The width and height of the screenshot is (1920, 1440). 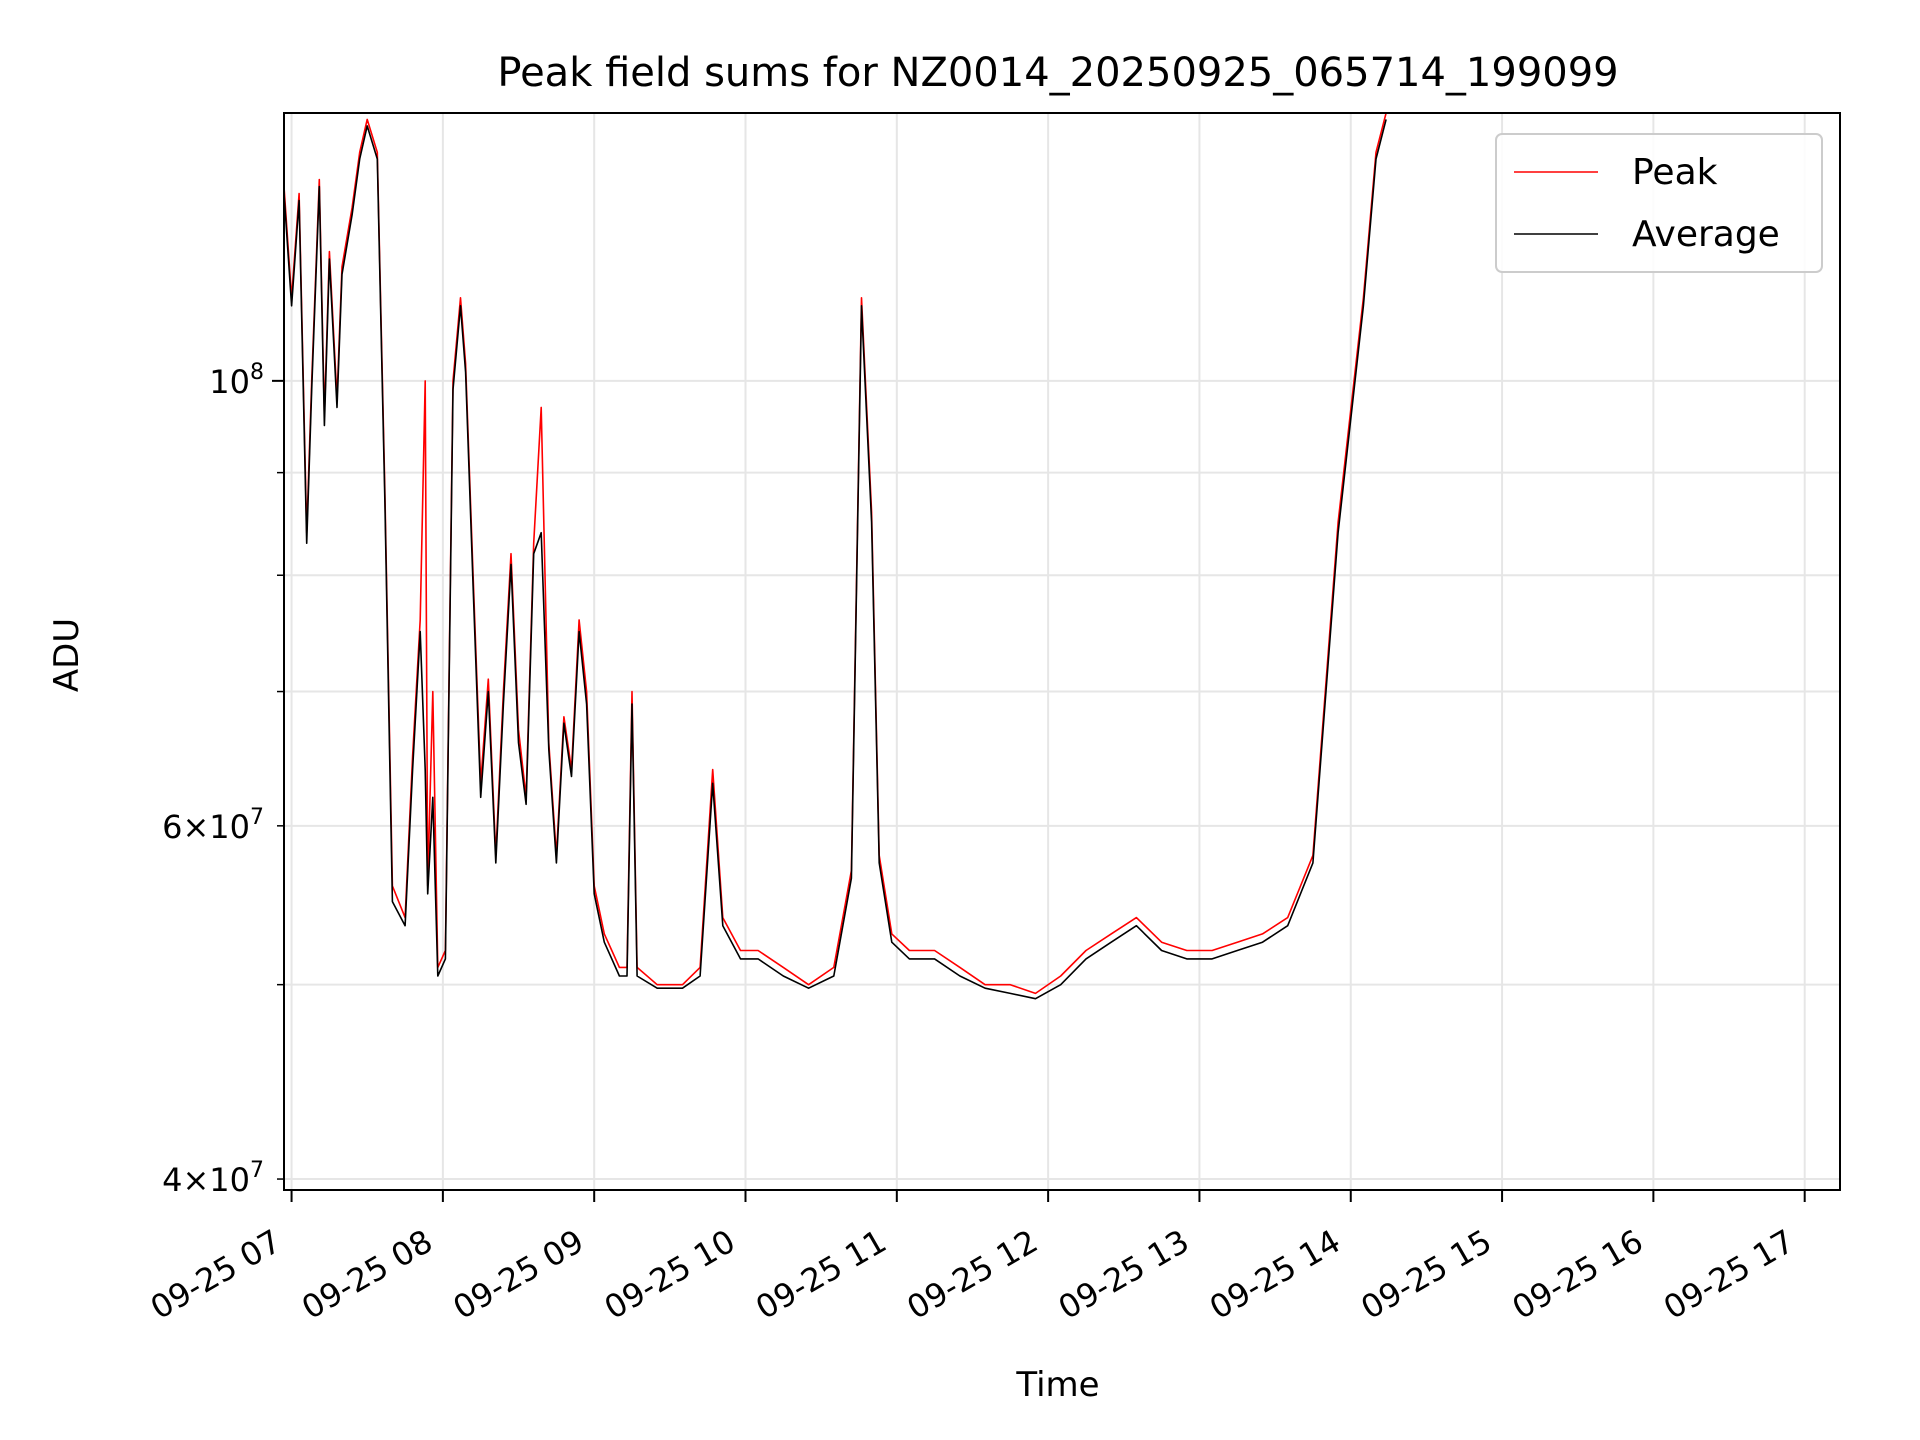 What do you see at coordinates (223, 779) in the screenshot?
I see `y-axis: 108 4×107 6×107` at bounding box center [223, 779].